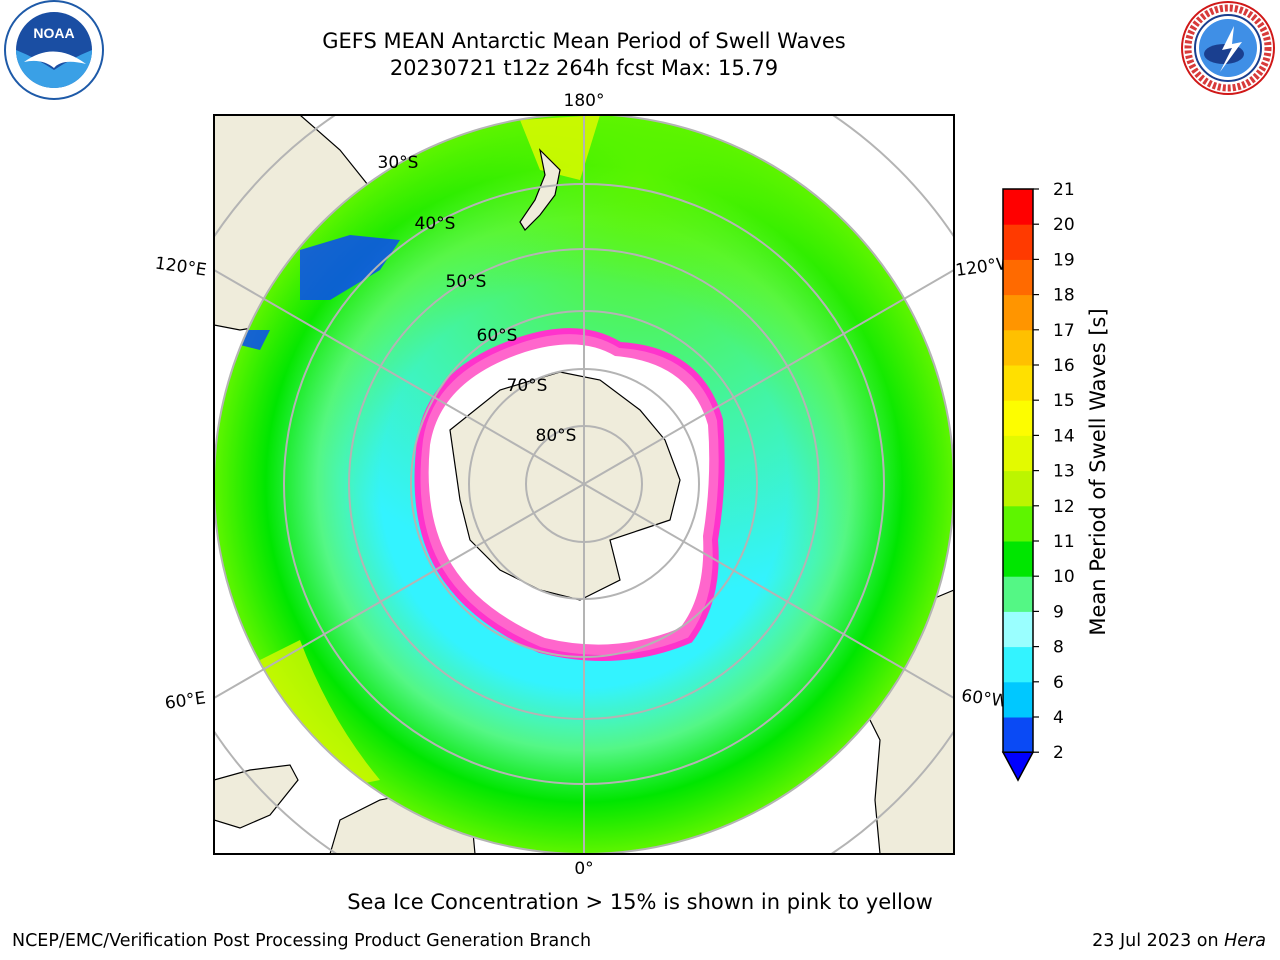 The width and height of the screenshot is (1280, 960). What do you see at coordinates (556, 436) in the screenshot?
I see `lat-label-80s: 80°S` at bounding box center [556, 436].